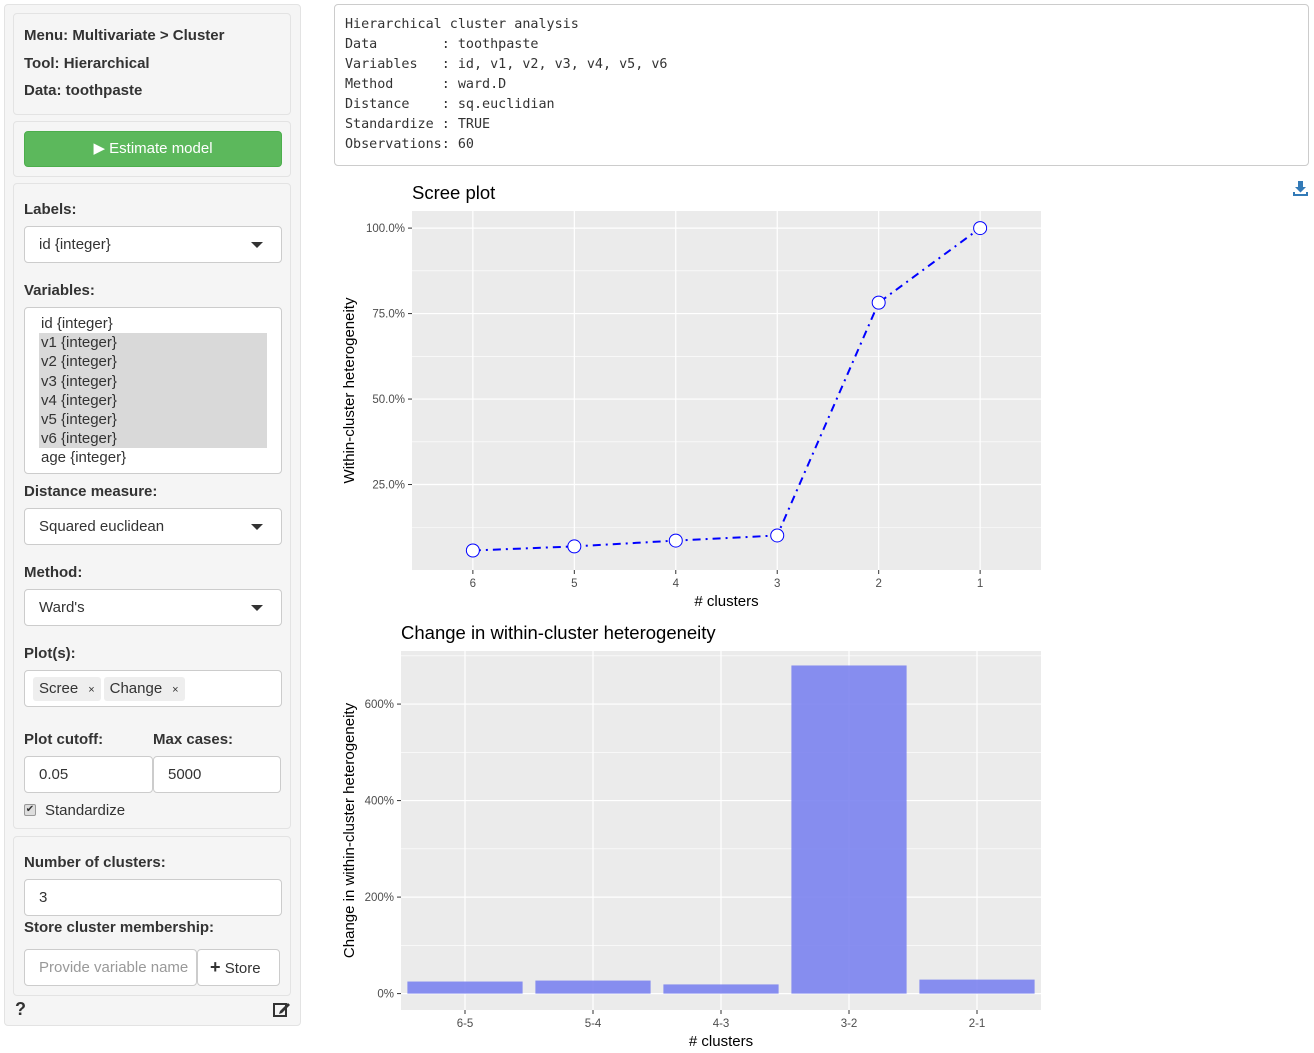  Describe the element at coordinates (99, 148) in the screenshot. I see `play-icon: ▶` at that location.